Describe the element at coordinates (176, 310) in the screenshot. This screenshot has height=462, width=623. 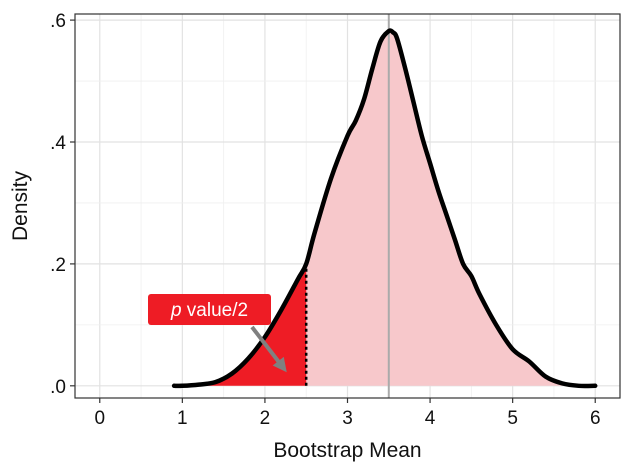
I see `callout-italic-p: p` at that location.